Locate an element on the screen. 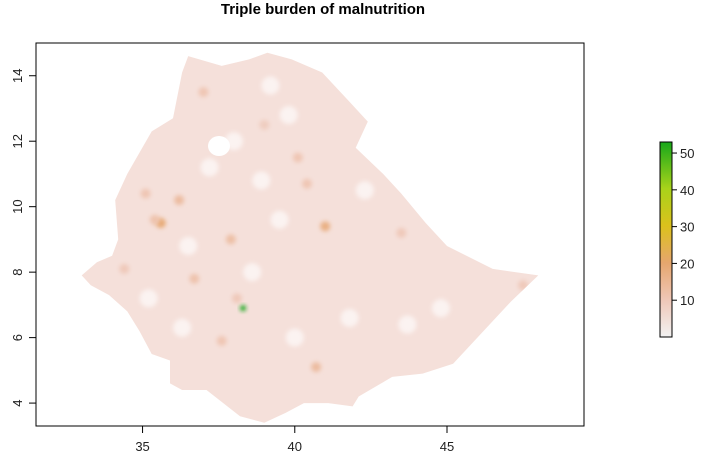 This screenshot has height=470, width=708. y-tick-label: 6 is located at coordinates (17, 337).